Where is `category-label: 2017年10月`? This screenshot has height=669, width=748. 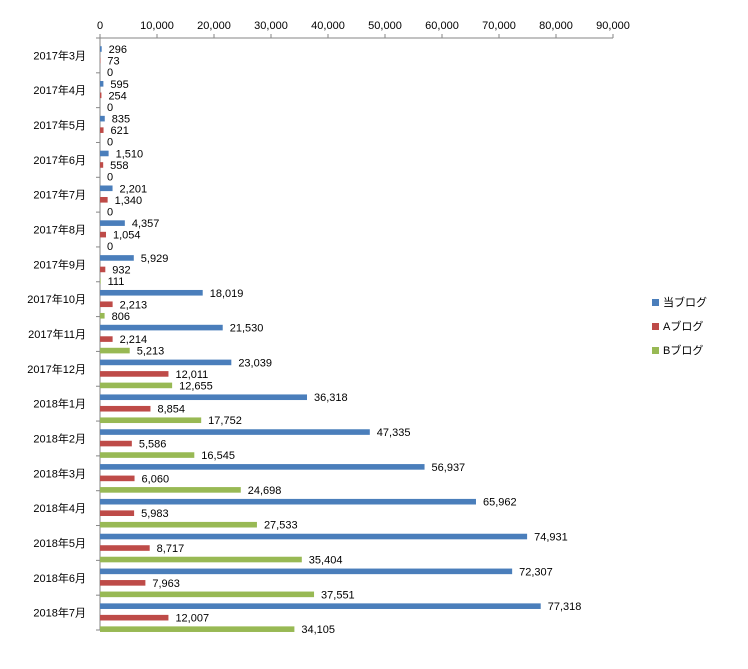
category-label: 2017年10月 is located at coordinates (56, 299).